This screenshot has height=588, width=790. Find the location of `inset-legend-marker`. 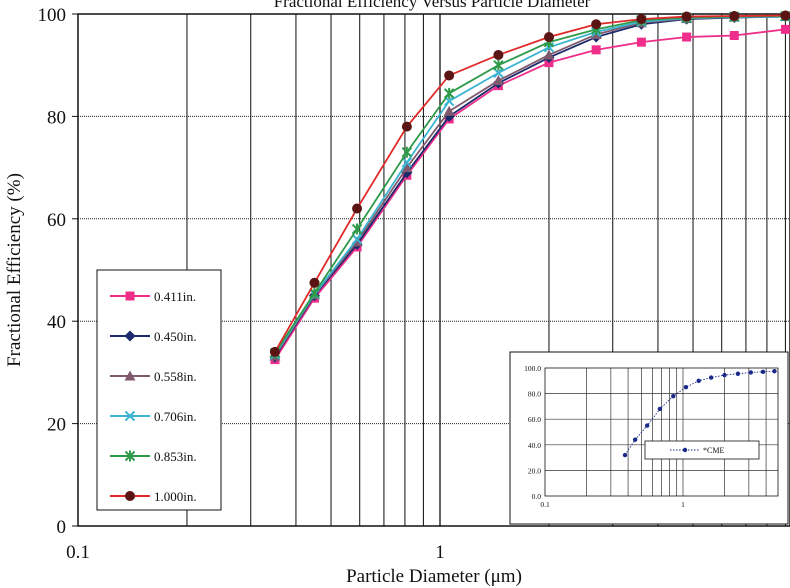

inset-legend-marker is located at coordinates (685, 450).